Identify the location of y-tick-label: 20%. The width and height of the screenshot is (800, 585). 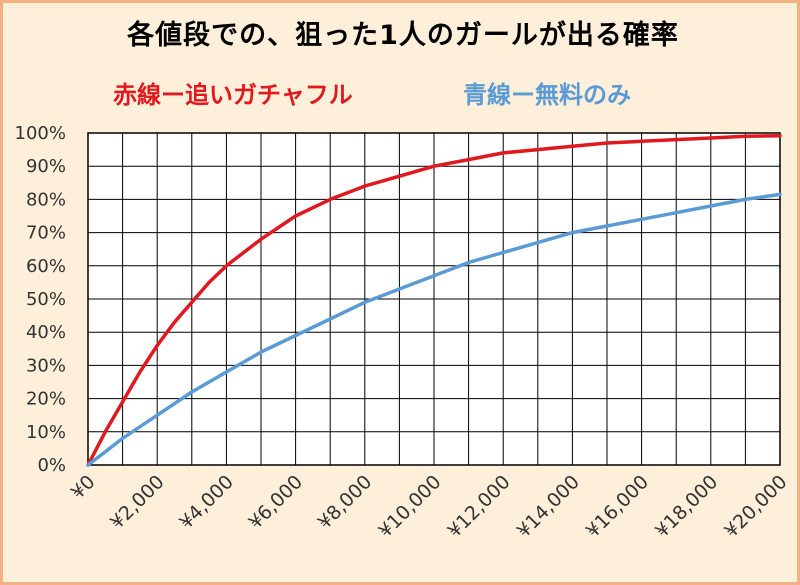
(46, 399).